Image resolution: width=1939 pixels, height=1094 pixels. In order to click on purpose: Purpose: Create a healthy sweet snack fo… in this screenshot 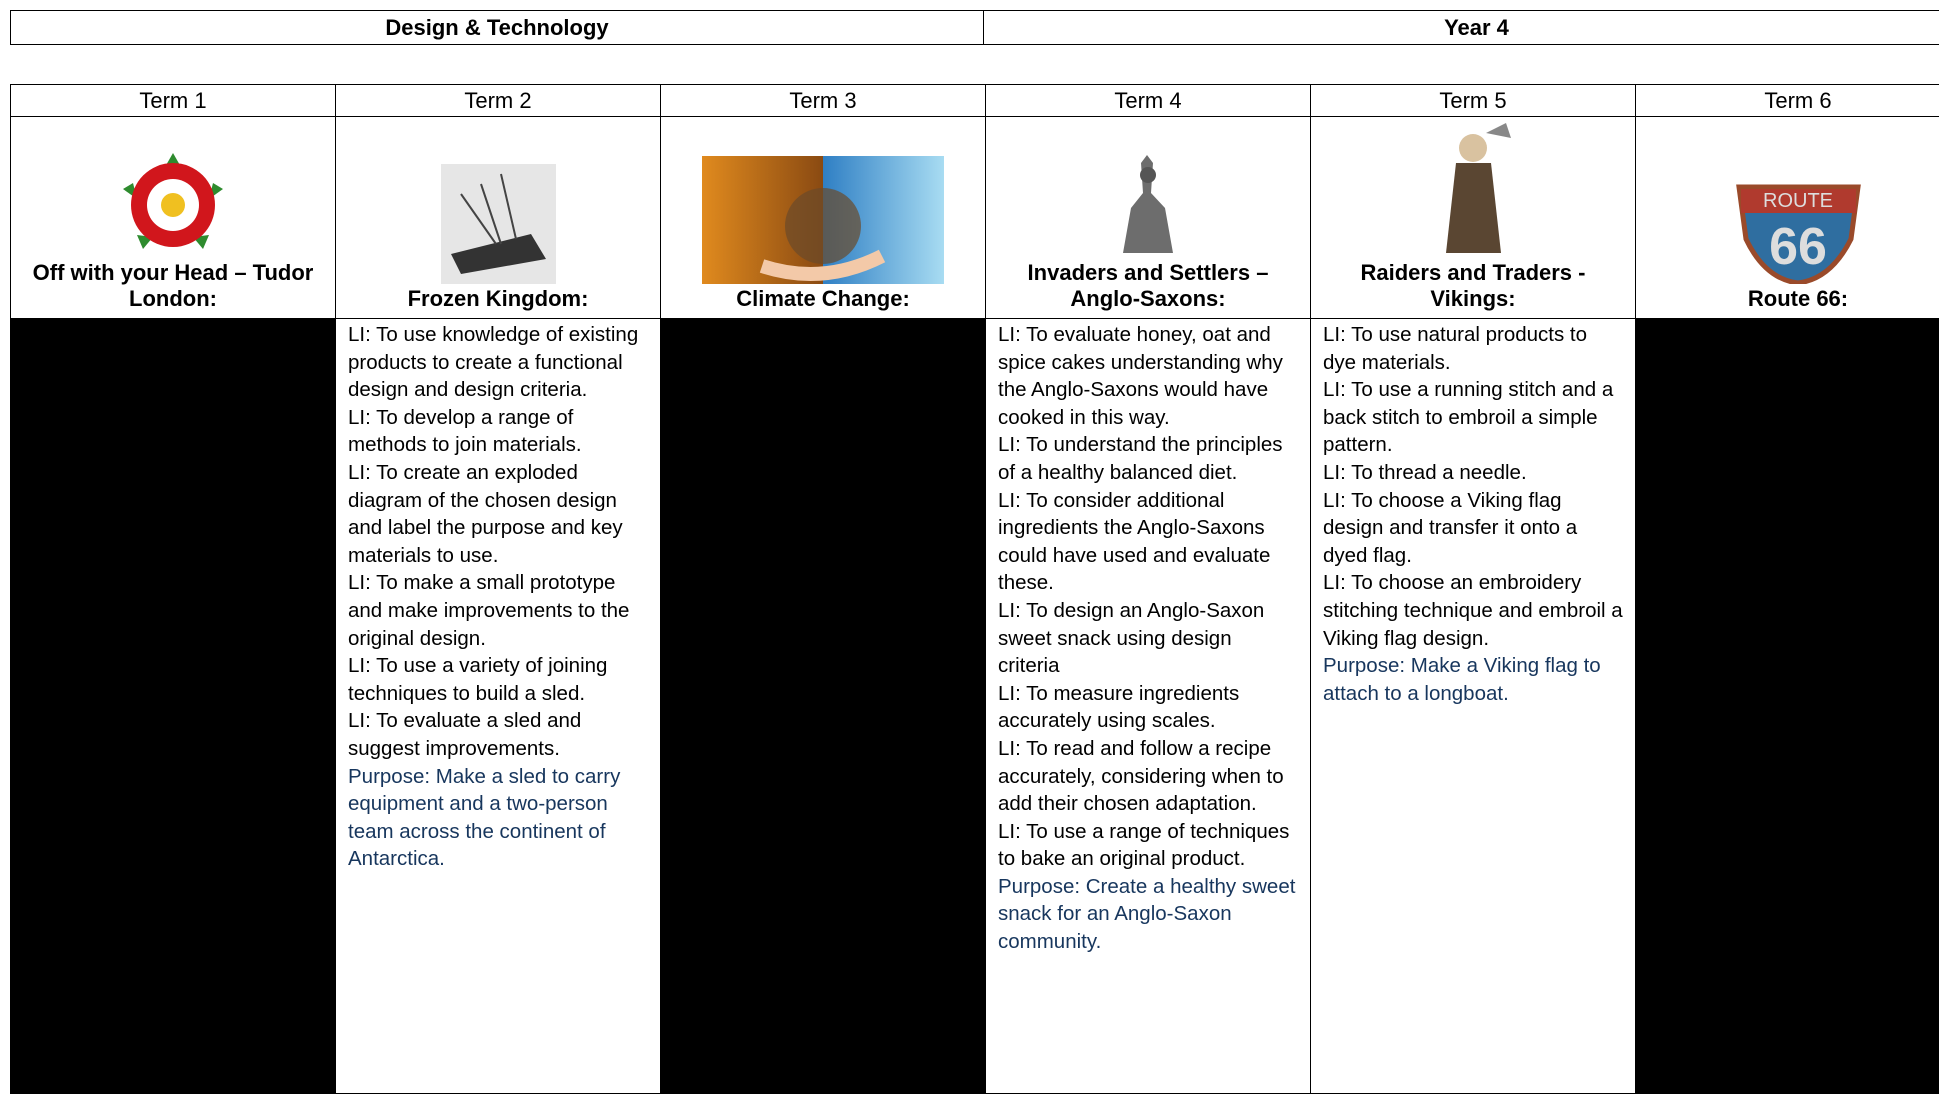, I will do `click(1148, 914)`.